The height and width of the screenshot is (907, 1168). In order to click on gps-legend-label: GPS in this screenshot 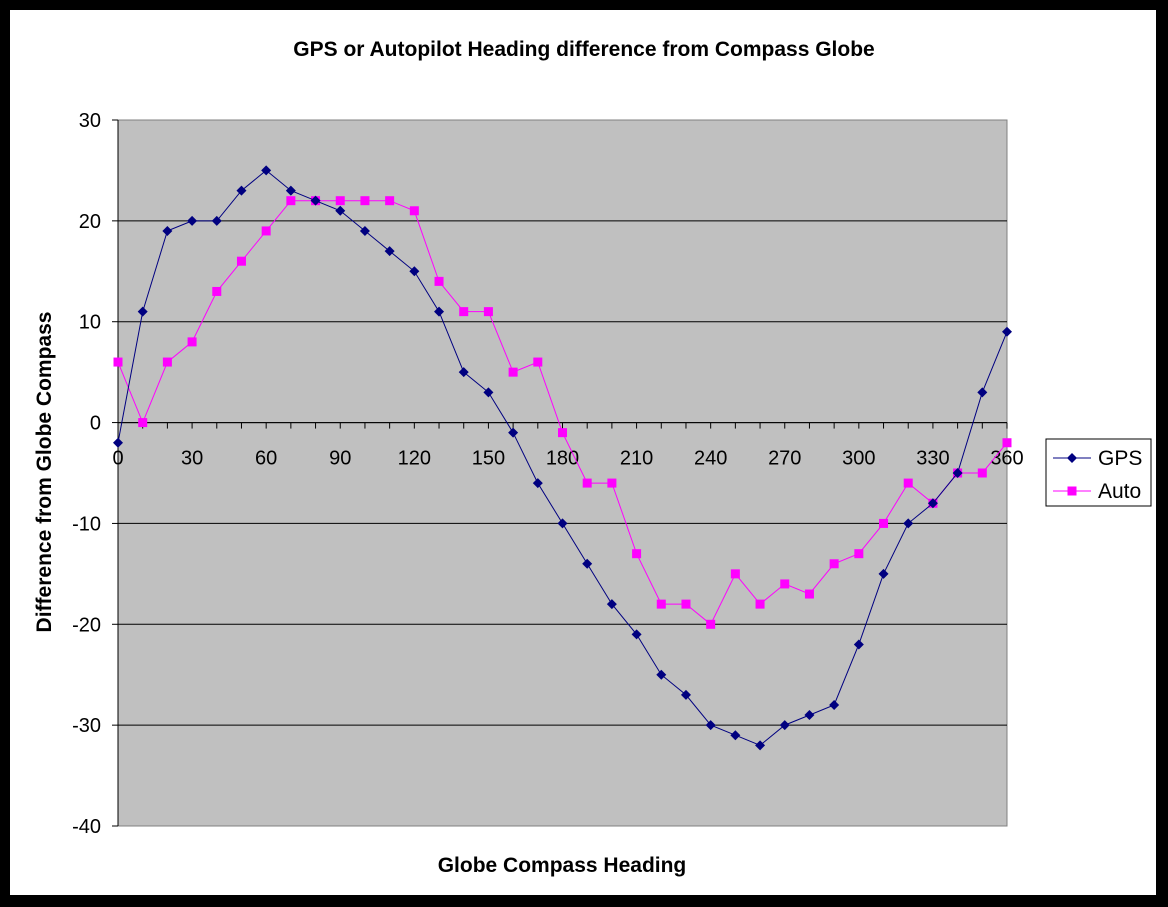, I will do `click(1120, 458)`.